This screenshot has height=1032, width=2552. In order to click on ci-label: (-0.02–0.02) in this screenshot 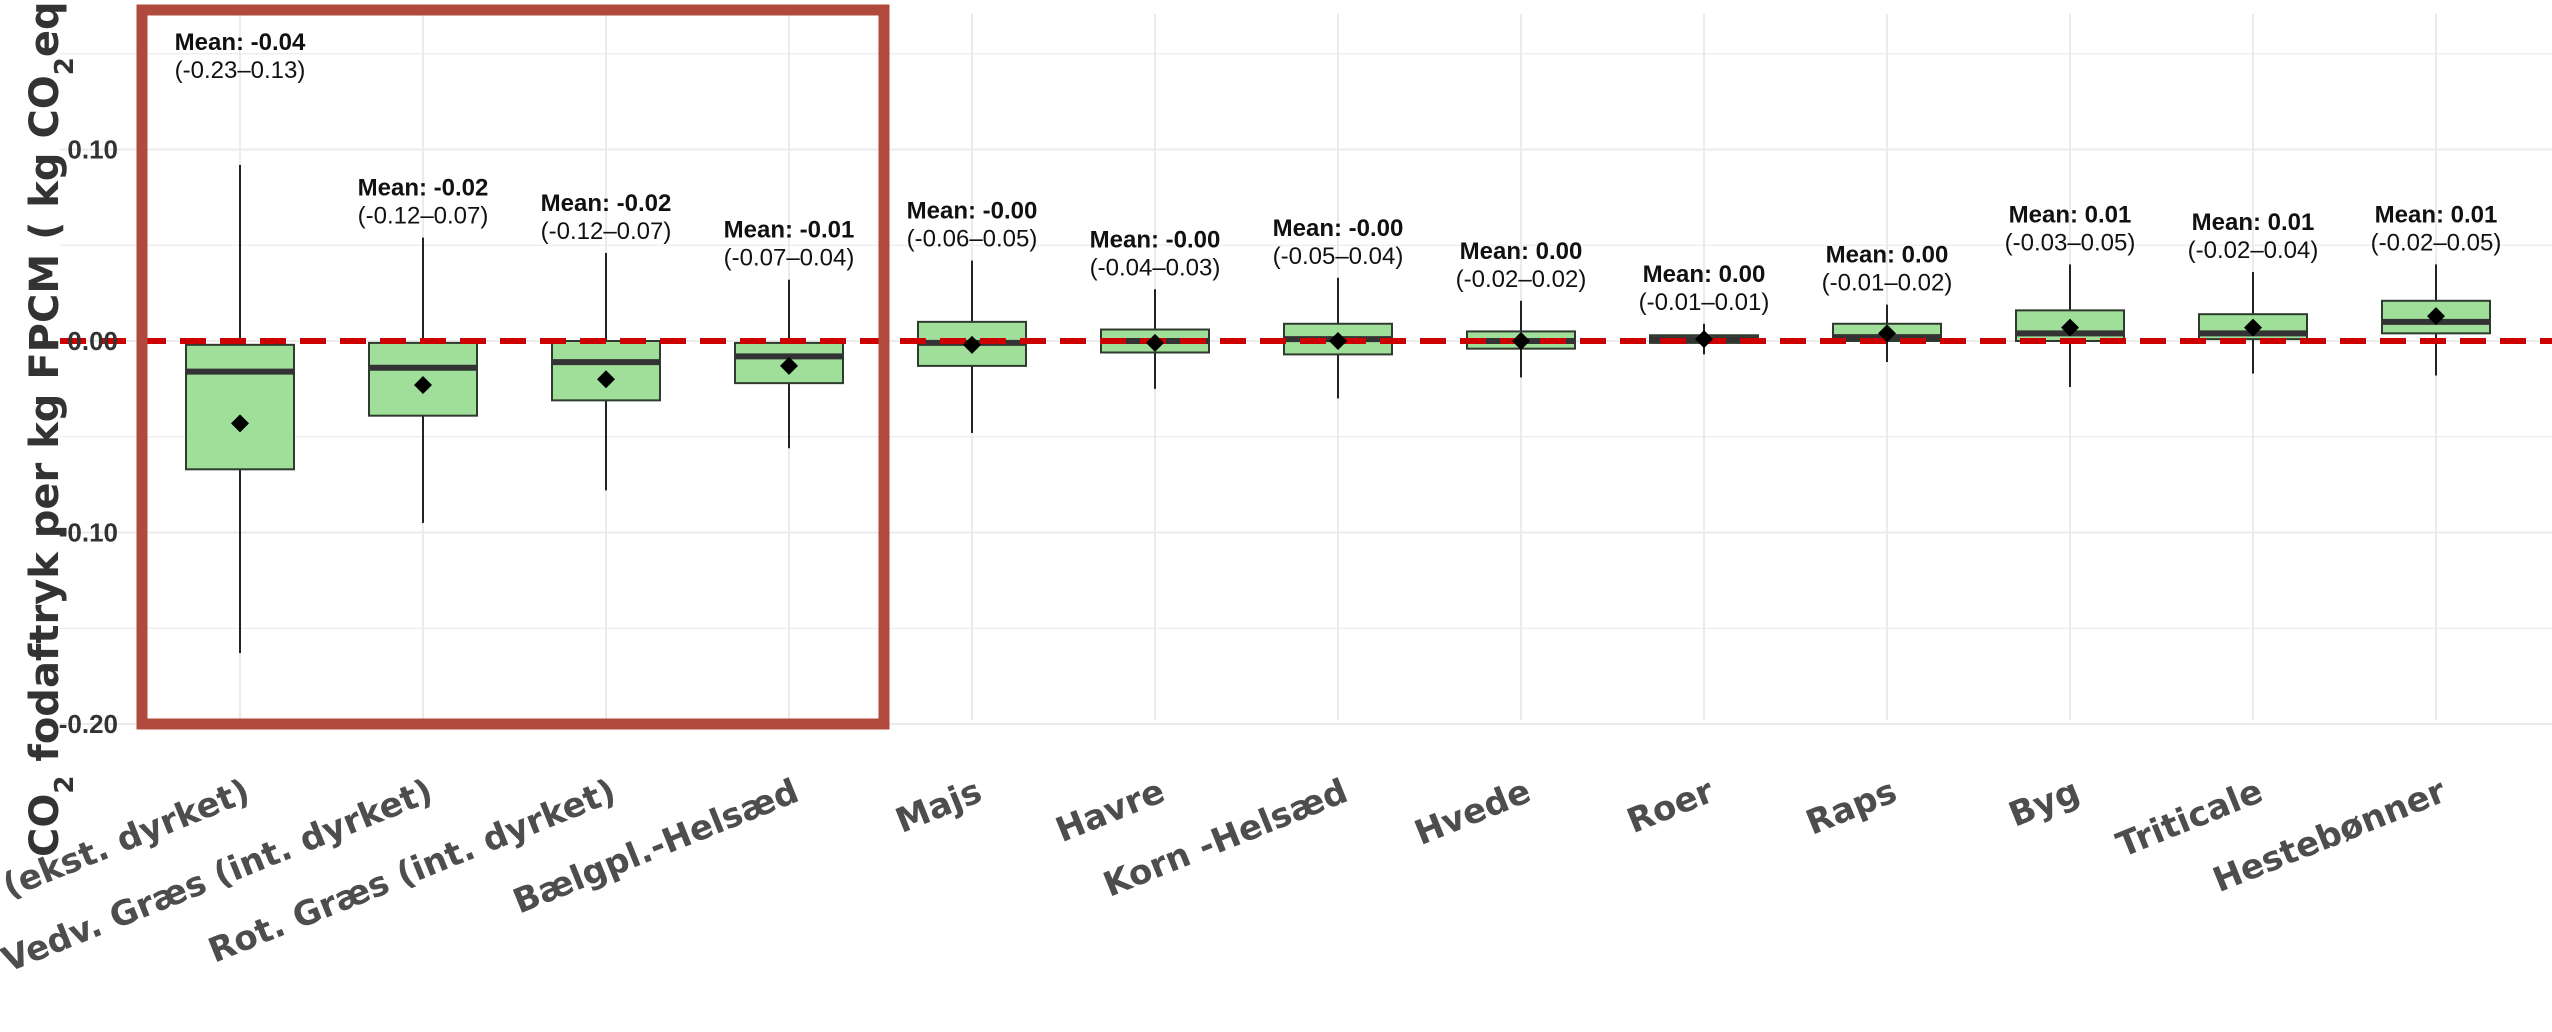, I will do `click(1521, 279)`.